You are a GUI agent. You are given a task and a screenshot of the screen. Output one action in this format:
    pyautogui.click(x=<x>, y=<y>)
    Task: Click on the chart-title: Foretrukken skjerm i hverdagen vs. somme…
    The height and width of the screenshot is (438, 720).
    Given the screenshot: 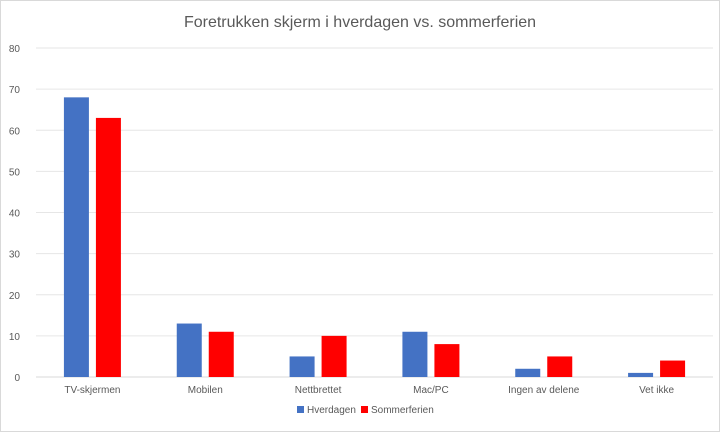 What is the action you would take?
    pyautogui.click(x=360, y=22)
    